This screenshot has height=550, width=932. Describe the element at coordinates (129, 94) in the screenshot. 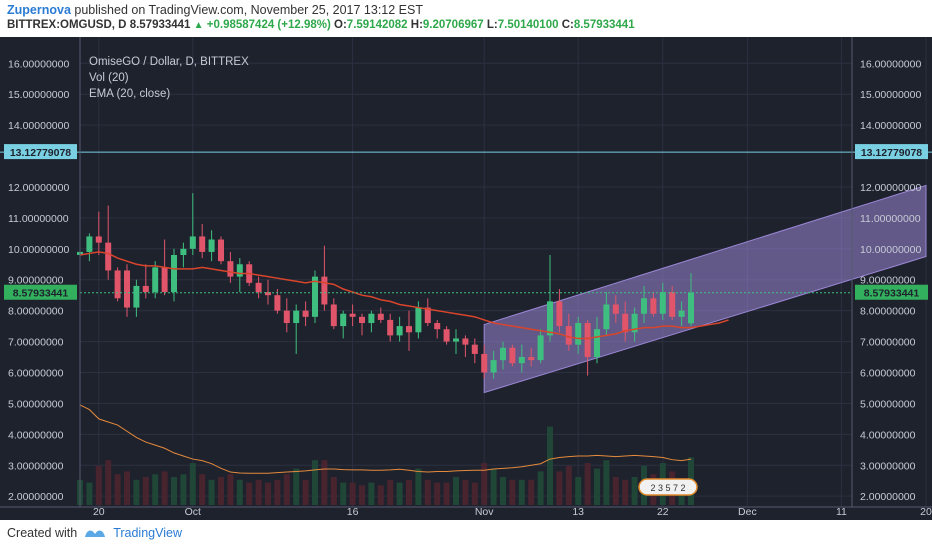

I see `legend-ema: EMA (20, close)` at that location.